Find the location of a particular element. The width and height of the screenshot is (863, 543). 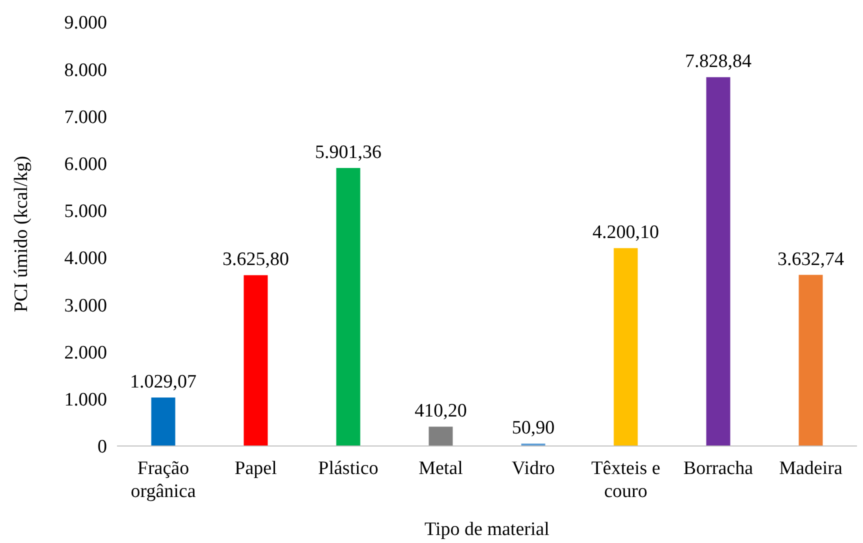

x-tick-label: Papel is located at coordinates (255, 468).